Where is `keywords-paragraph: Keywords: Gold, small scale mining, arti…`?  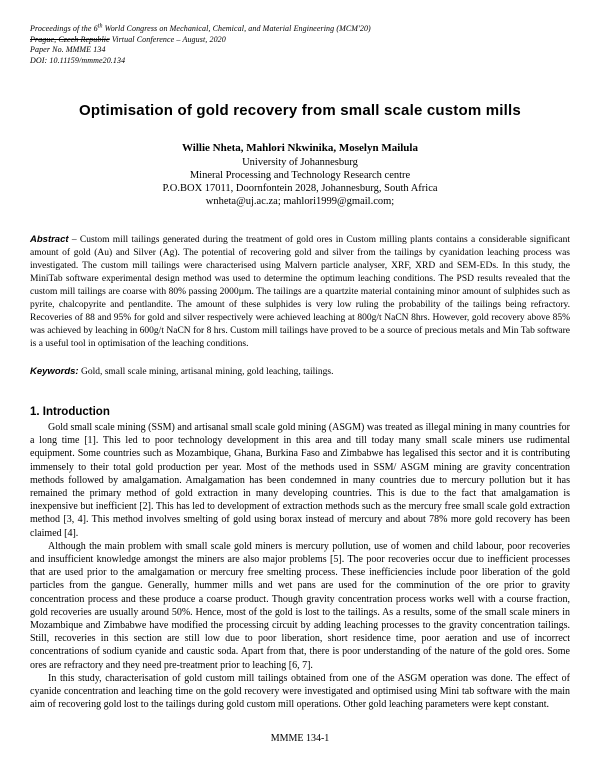 keywords-paragraph: Keywords: Gold, small scale mining, arti… is located at coordinates (300, 372).